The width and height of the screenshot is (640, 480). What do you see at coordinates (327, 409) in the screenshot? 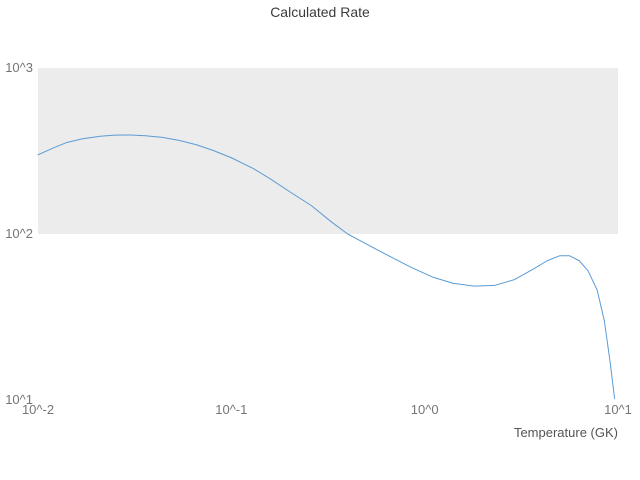
I see `x-axis-tick-labels: 10^-2 10^-1 10^0 10^1` at bounding box center [327, 409].